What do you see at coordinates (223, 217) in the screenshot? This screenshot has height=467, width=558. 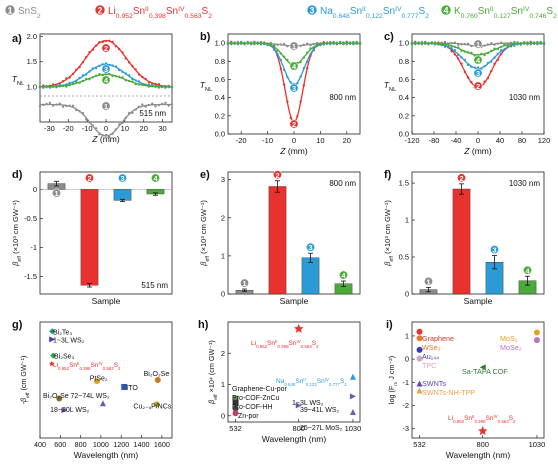 I see `y-tick-label: 2` at bounding box center [223, 217].